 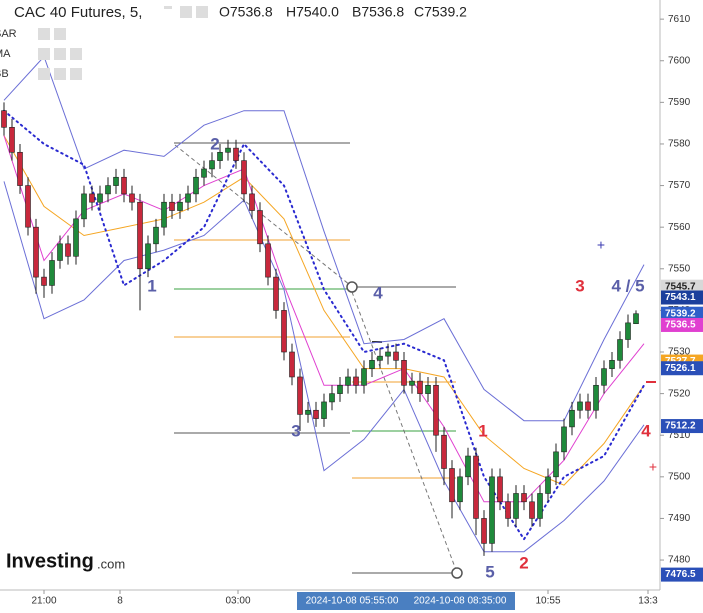 What do you see at coordinates (50, 561) in the screenshot?
I see `brand: Investing` at bounding box center [50, 561].